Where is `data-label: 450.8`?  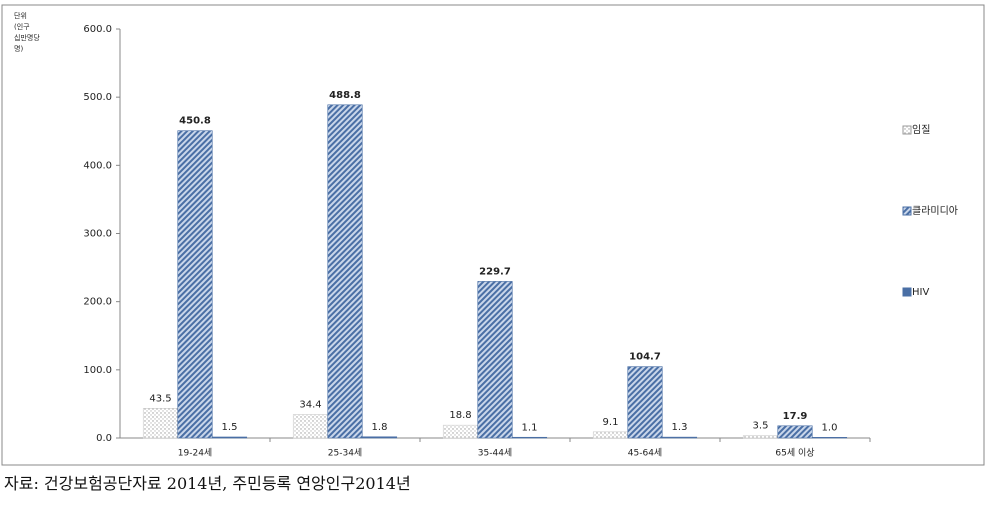 data-label: 450.8 is located at coordinates (195, 121).